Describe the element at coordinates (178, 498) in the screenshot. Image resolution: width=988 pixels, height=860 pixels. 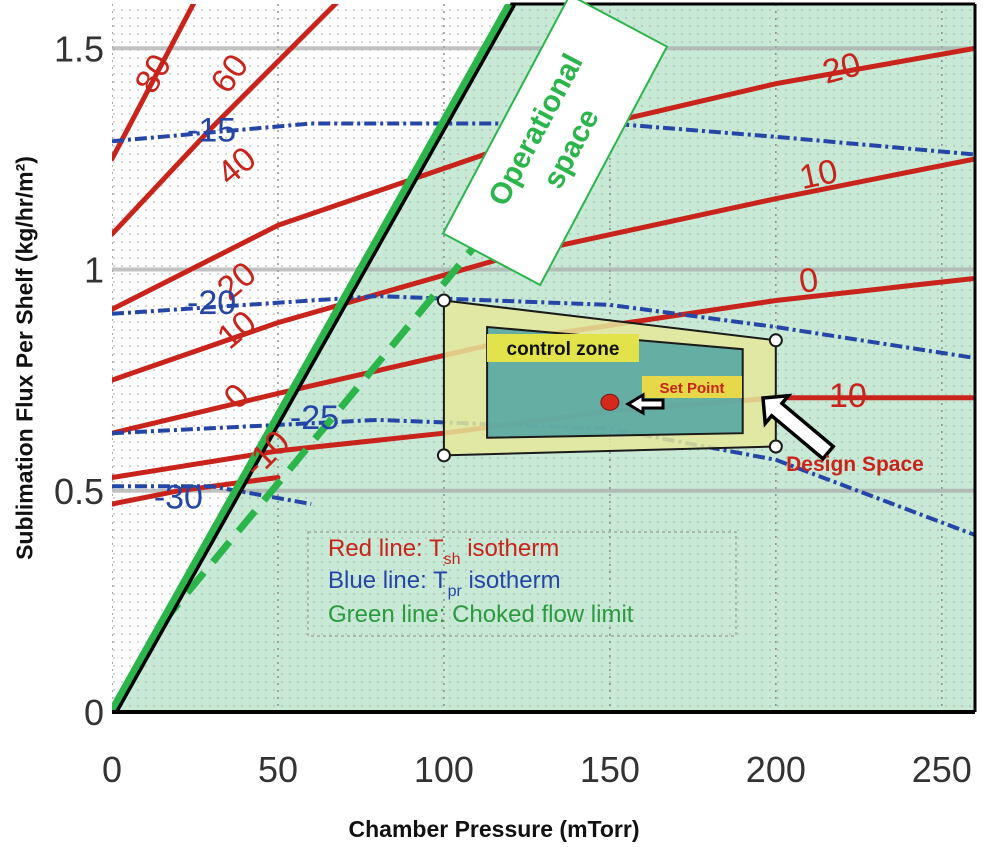
I see `blue-isotherm-label: -30` at that location.